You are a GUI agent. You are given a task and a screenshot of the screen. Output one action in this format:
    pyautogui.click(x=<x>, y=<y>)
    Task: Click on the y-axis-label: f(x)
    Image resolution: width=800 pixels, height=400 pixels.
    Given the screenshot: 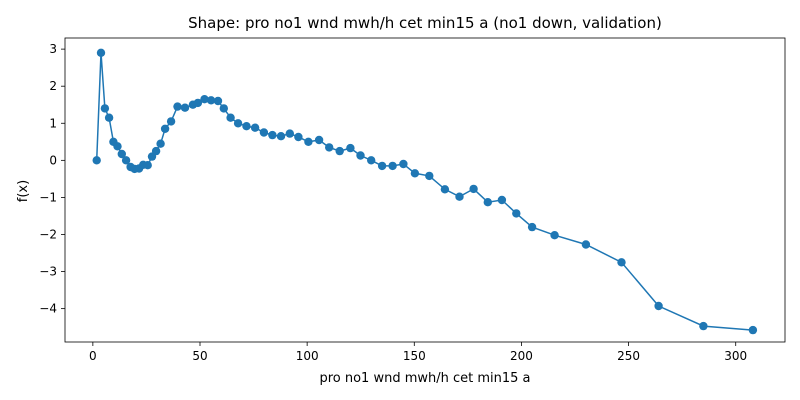 What is the action you would take?
    pyautogui.click(x=23, y=191)
    